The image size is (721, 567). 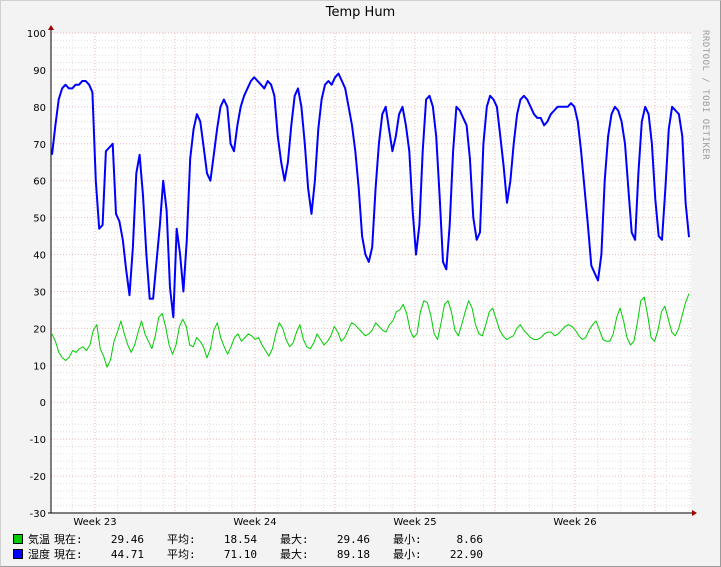 What do you see at coordinates (39, 554) in the screenshot?
I see `legend-label-humidity: 湿度` at bounding box center [39, 554].